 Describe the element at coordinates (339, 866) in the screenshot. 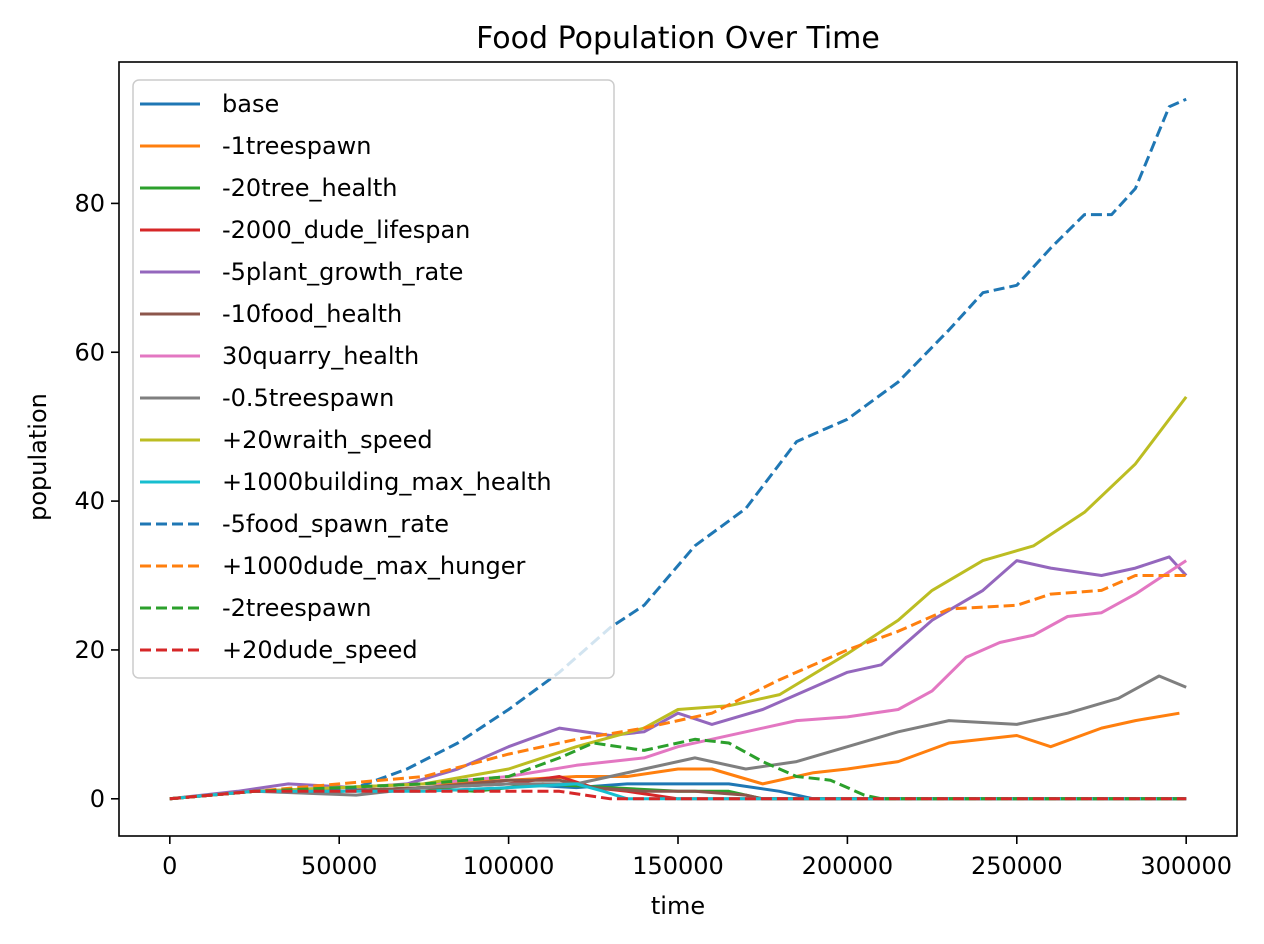

I see `x-tick-label: 50000` at that location.